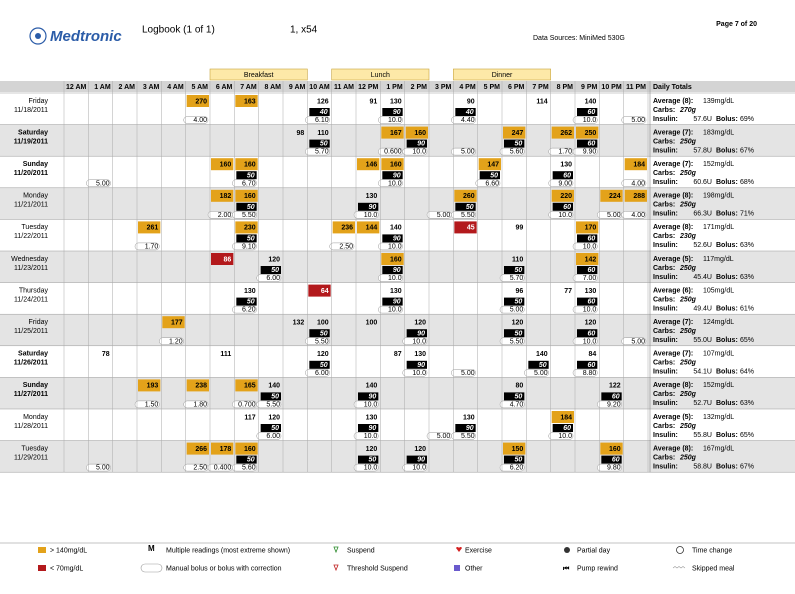 The width and height of the screenshot is (795, 594). What do you see at coordinates (106, 354) in the screenshot?
I see `bg-reading: 78` at bounding box center [106, 354].